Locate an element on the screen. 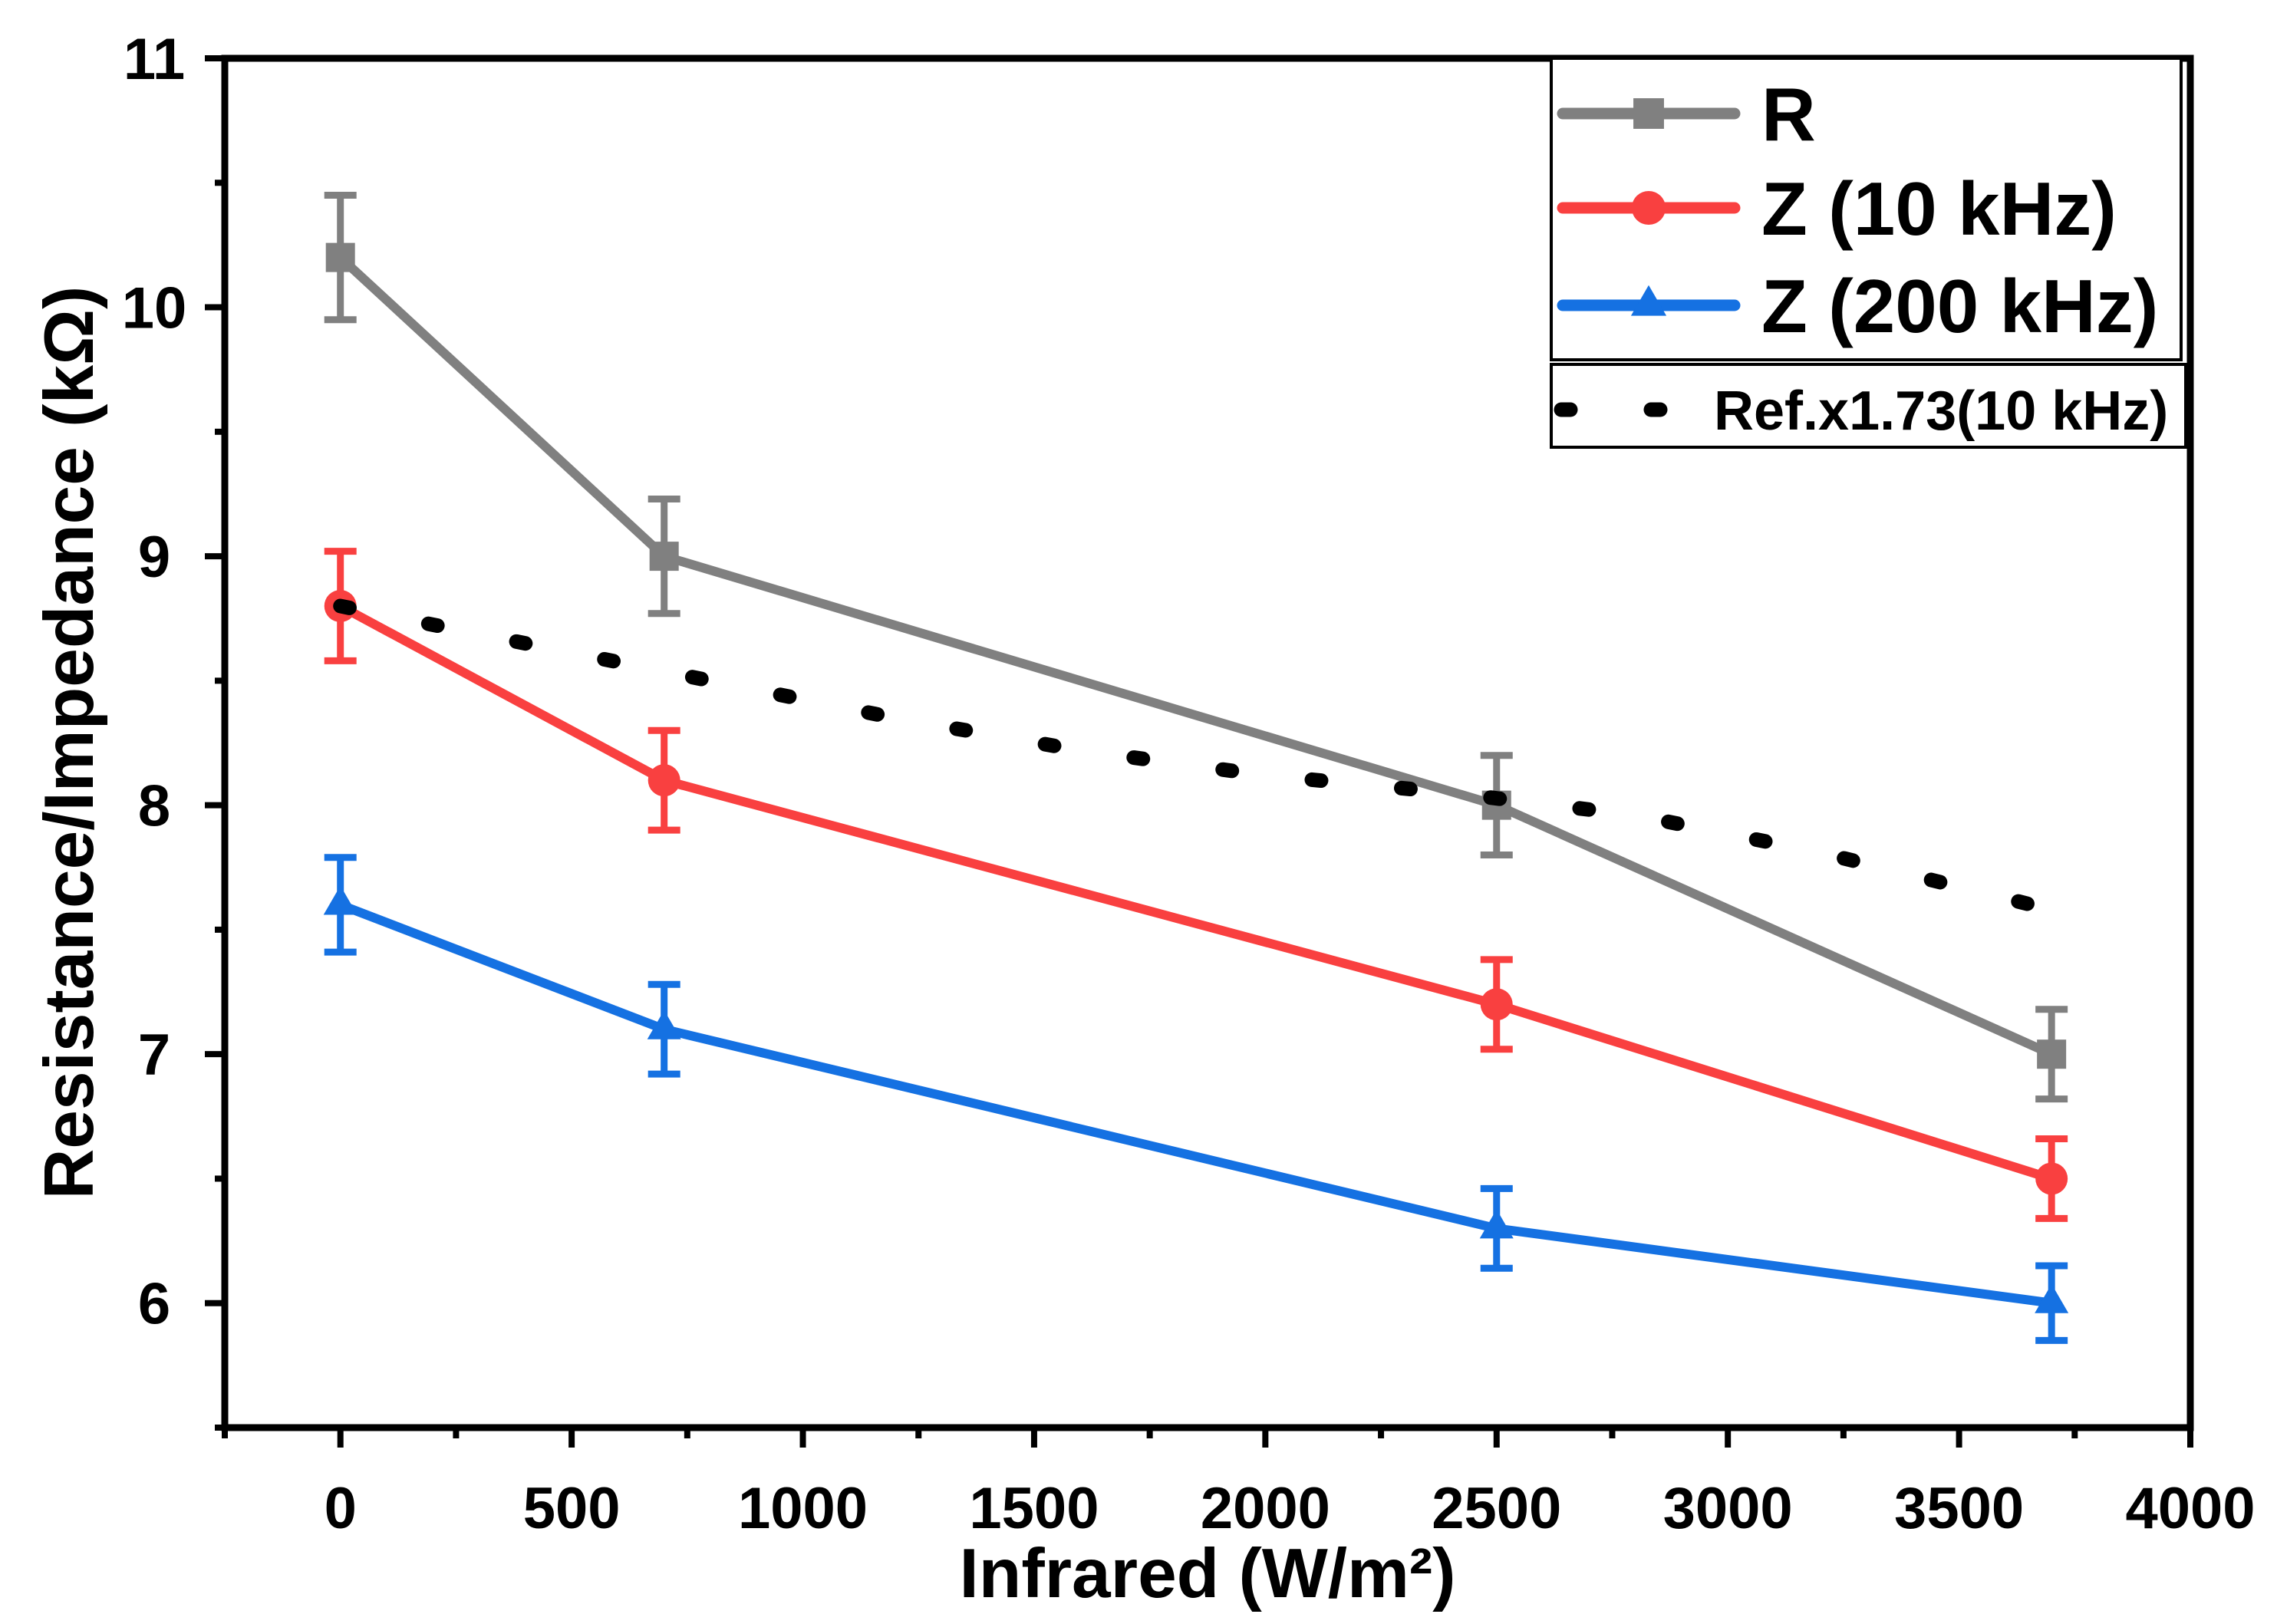  reference-dotted-line is located at coordinates (1196, 757).